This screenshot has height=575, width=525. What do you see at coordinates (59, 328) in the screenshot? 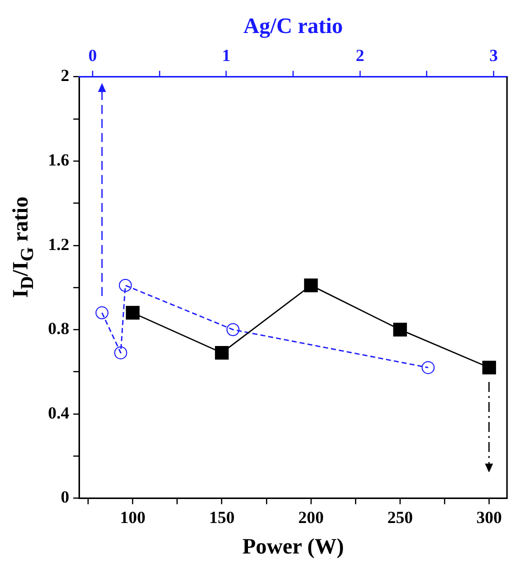
I see `y-tick-label: 0.8` at bounding box center [59, 328].